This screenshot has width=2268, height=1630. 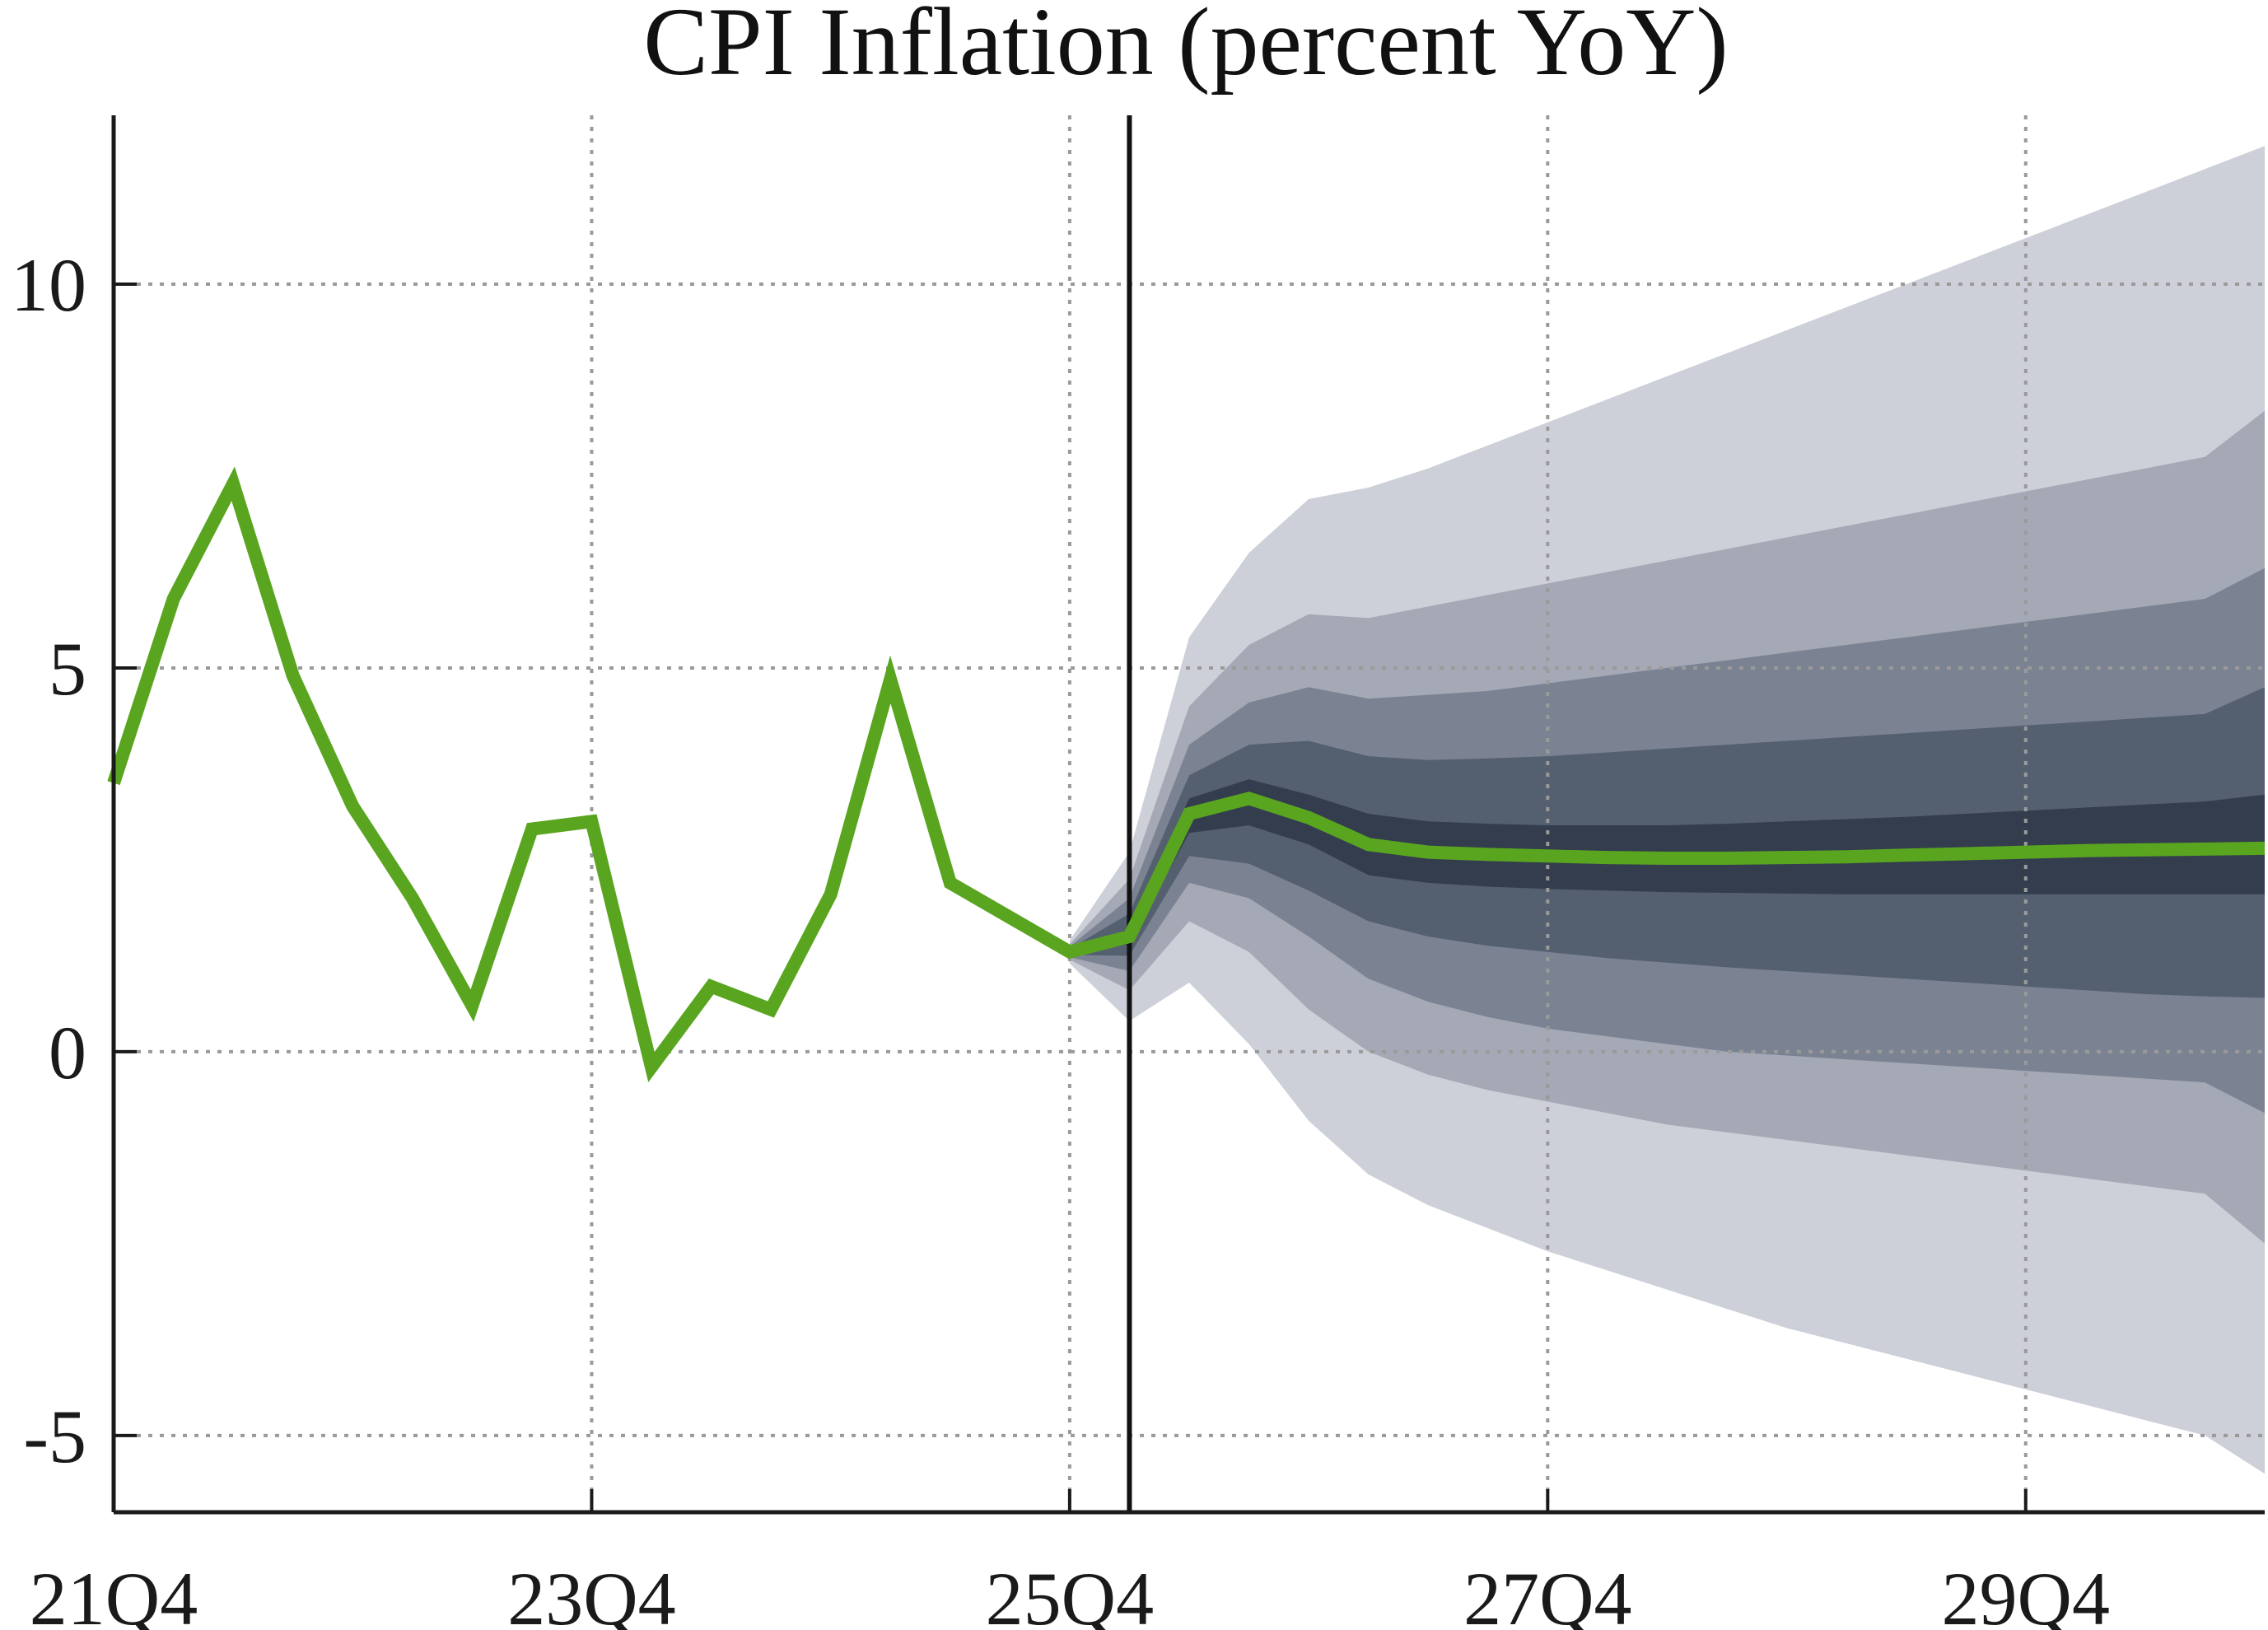 What do you see at coordinates (1547, 1594) in the screenshot?
I see `x-tick-label: 27Q4` at bounding box center [1547, 1594].